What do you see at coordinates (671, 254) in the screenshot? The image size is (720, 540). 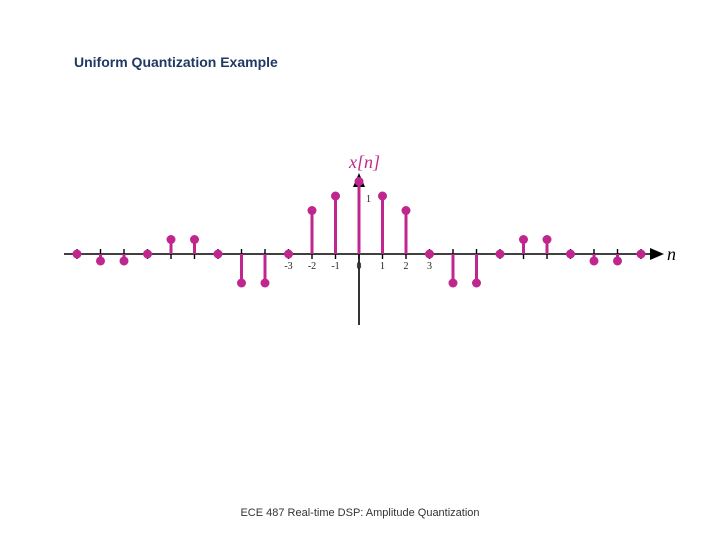 I see `x-axis-label: n` at bounding box center [671, 254].